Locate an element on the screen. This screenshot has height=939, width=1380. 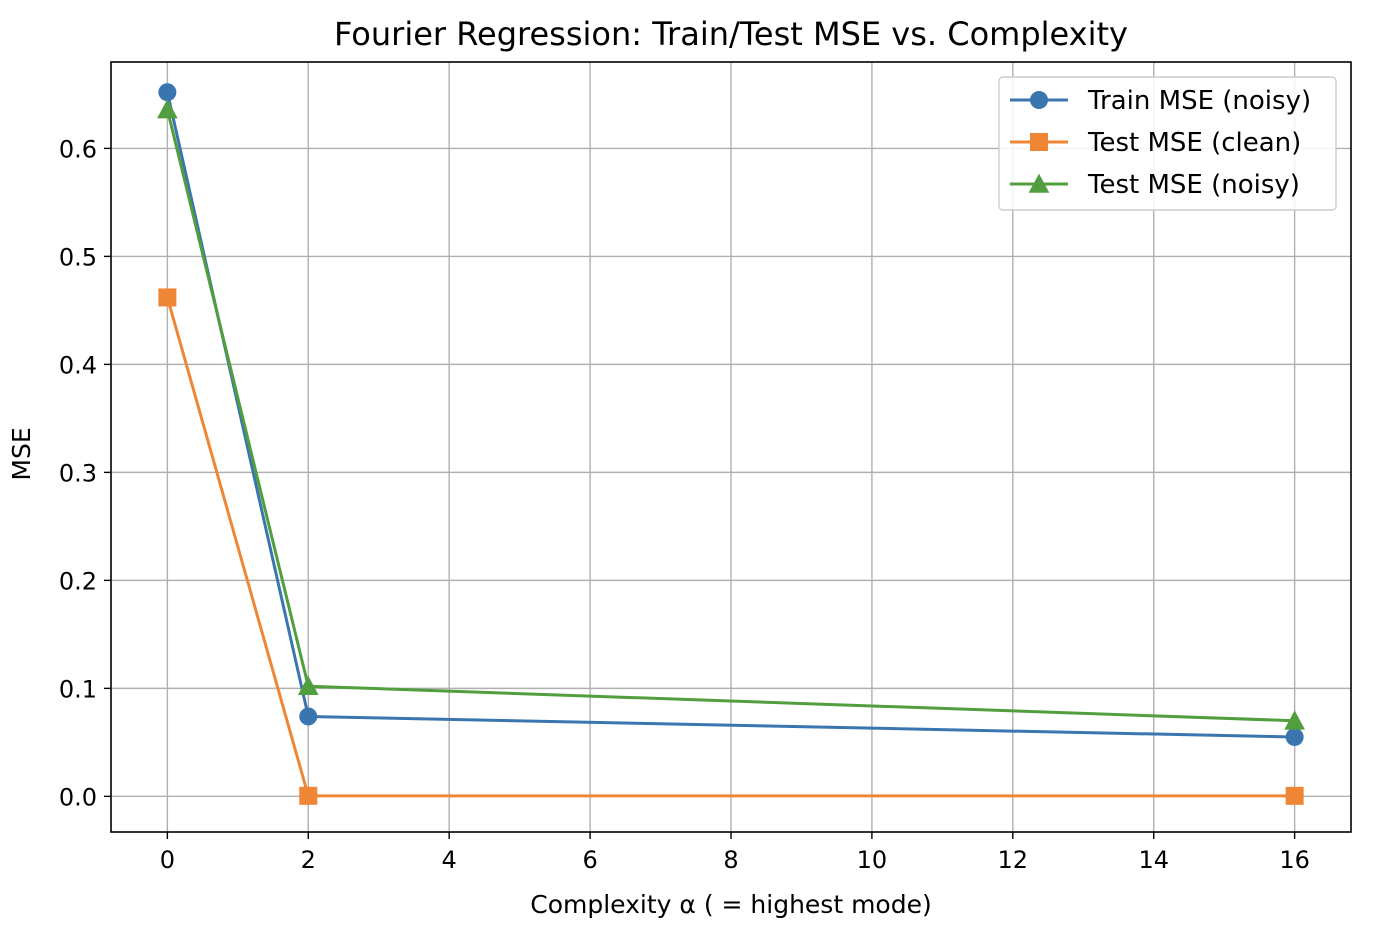
legend-item: Train MSE (noisy) is located at coordinates (1160, 101).